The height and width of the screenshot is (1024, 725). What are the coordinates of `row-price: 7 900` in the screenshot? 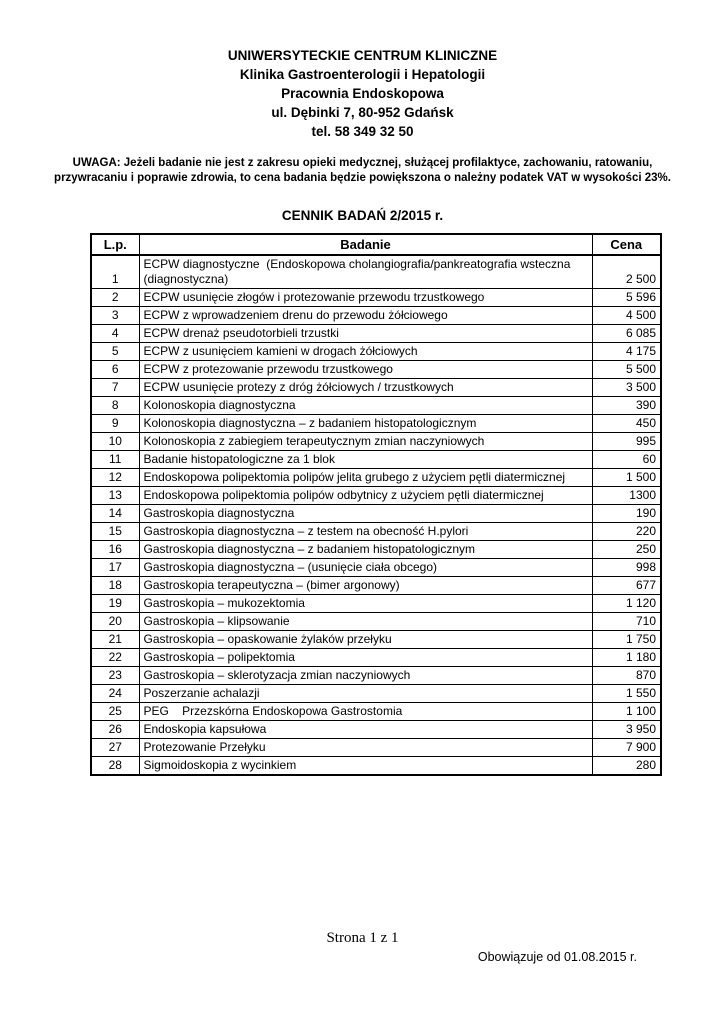 It's located at (626, 747).